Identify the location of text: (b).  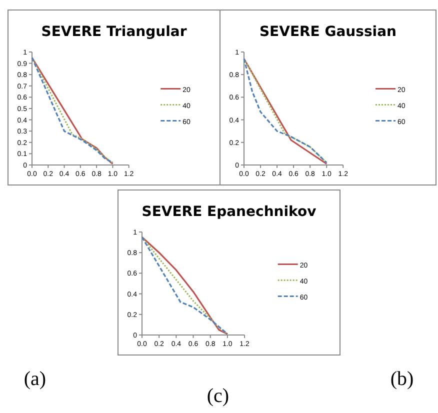
(402, 379).